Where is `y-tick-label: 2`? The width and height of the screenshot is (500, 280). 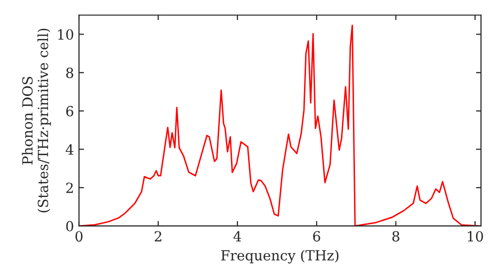 y-tick-label: 2 is located at coordinates (69, 187).